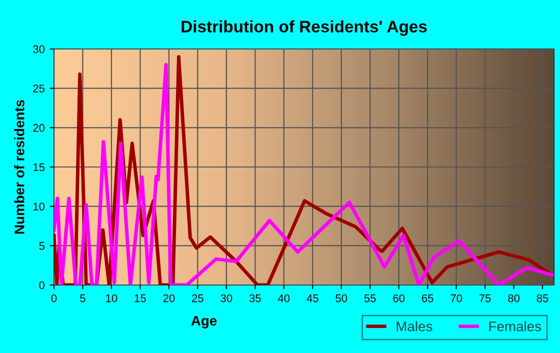  What do you see at coordinates (39, 128) in the screenshot?
I see `y-tick-label: 20` at bounding box center [39, 128].